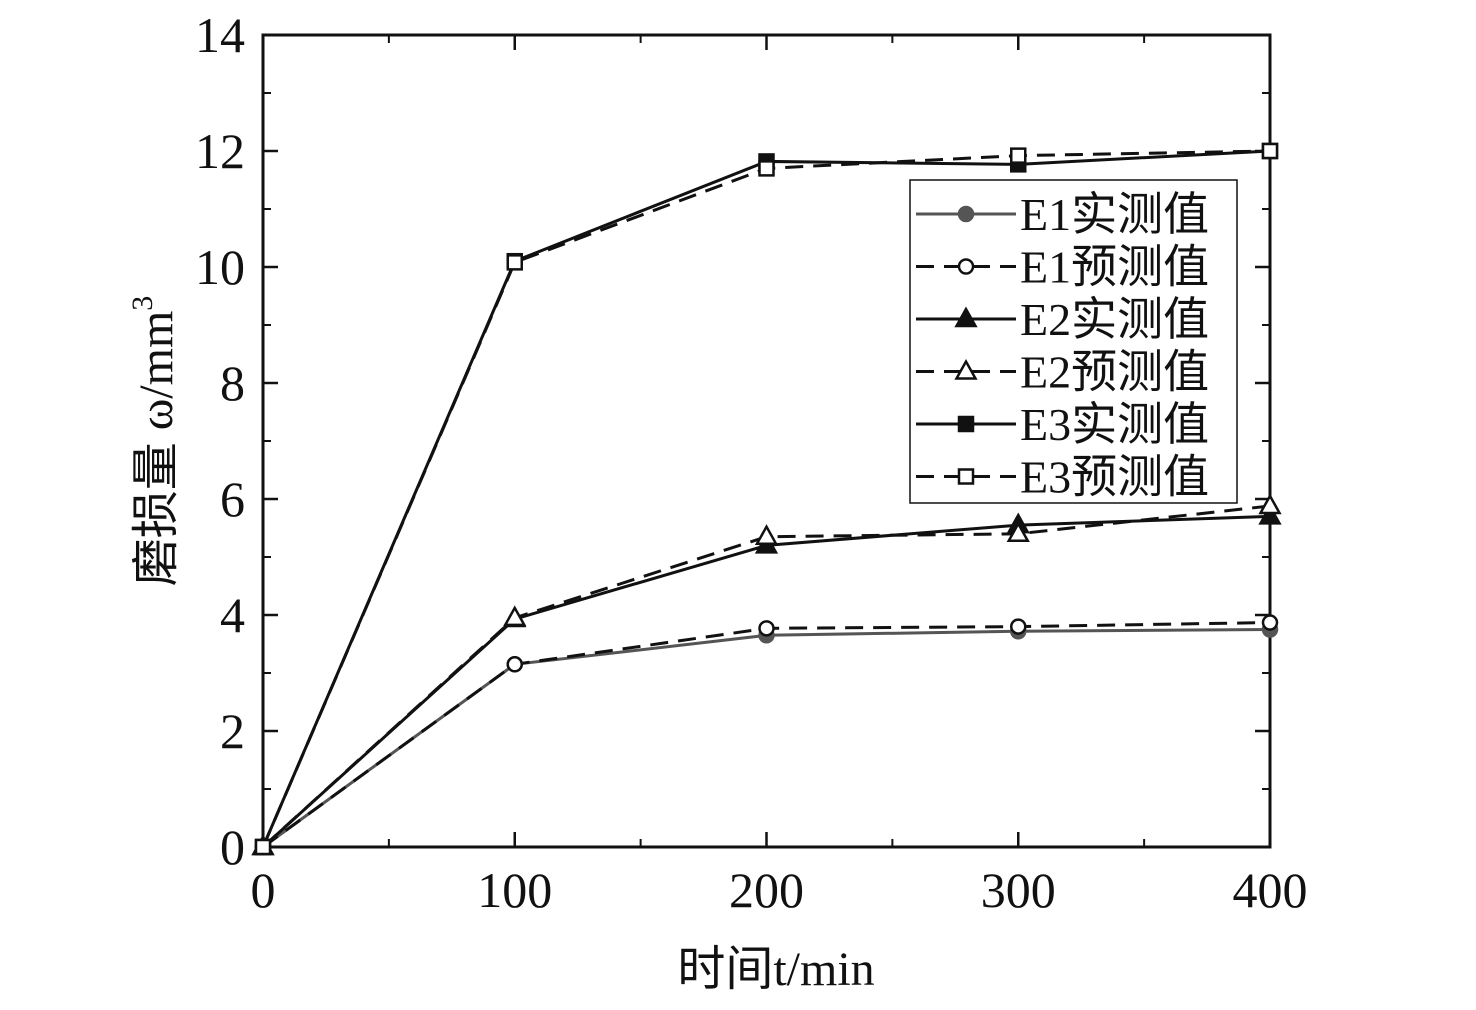  I want to click on x-tick-label: 200, so click(766, 890).